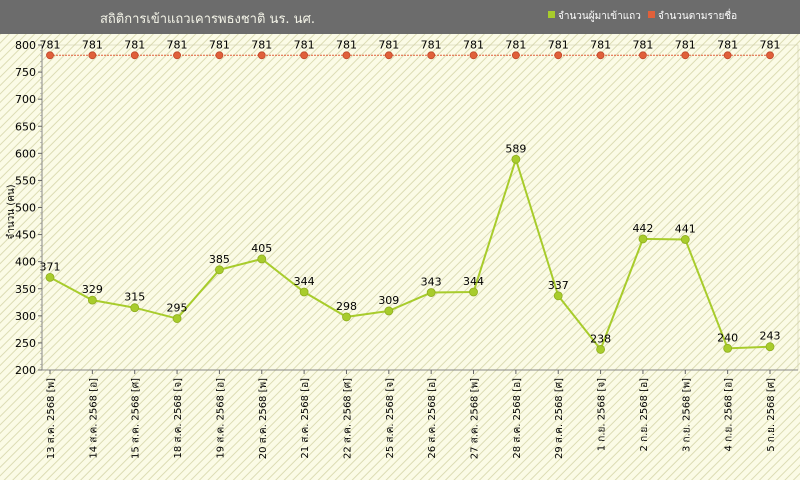  Describe the element at coordinates (602, 414) in the screenshot. I see `x-tick-label: 1 ก.ย. 2568 [จ]` at that location.